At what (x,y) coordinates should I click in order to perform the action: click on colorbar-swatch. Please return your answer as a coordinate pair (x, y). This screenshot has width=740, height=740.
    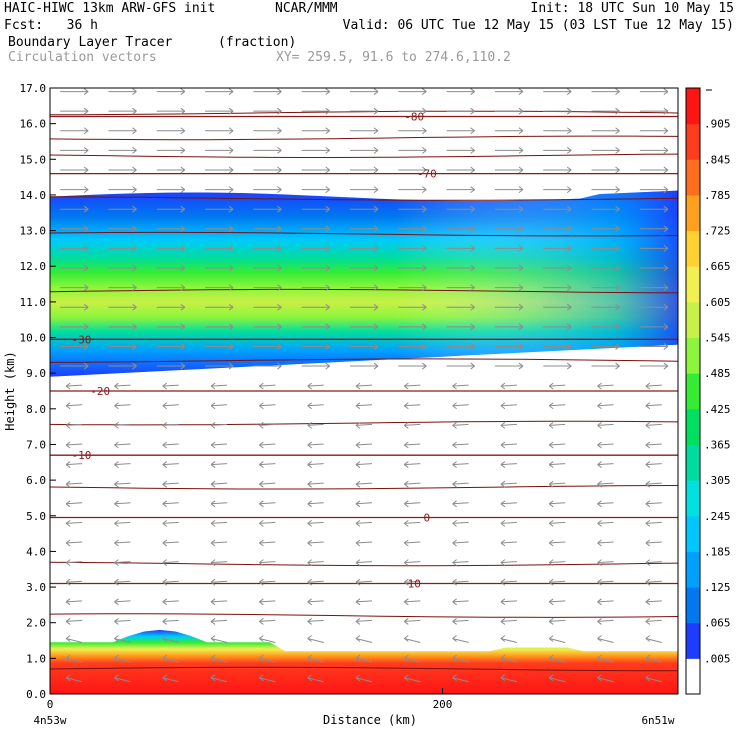
    Looking at the image, I should click on (693, 498).